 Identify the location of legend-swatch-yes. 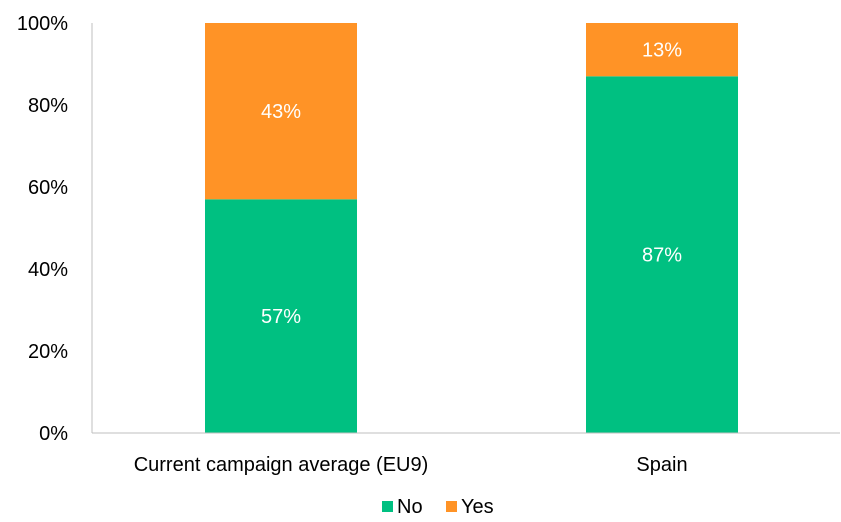
(451, 506).